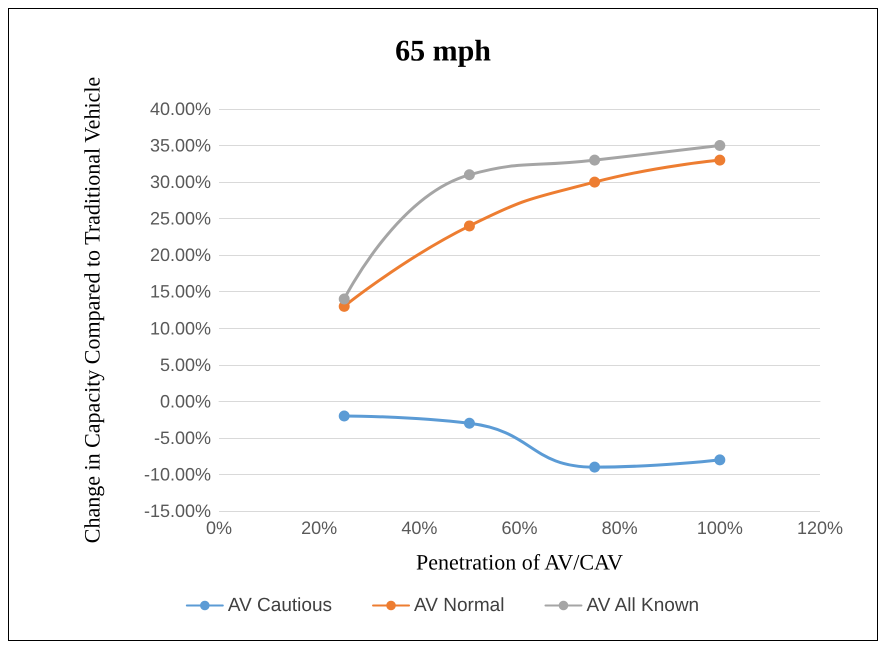 The image size is (888, 651). What do you see at coordinates (180, 255) in the screenshot?
I see `y-tick-label: 20.00%` at bounding box center [180, 255].